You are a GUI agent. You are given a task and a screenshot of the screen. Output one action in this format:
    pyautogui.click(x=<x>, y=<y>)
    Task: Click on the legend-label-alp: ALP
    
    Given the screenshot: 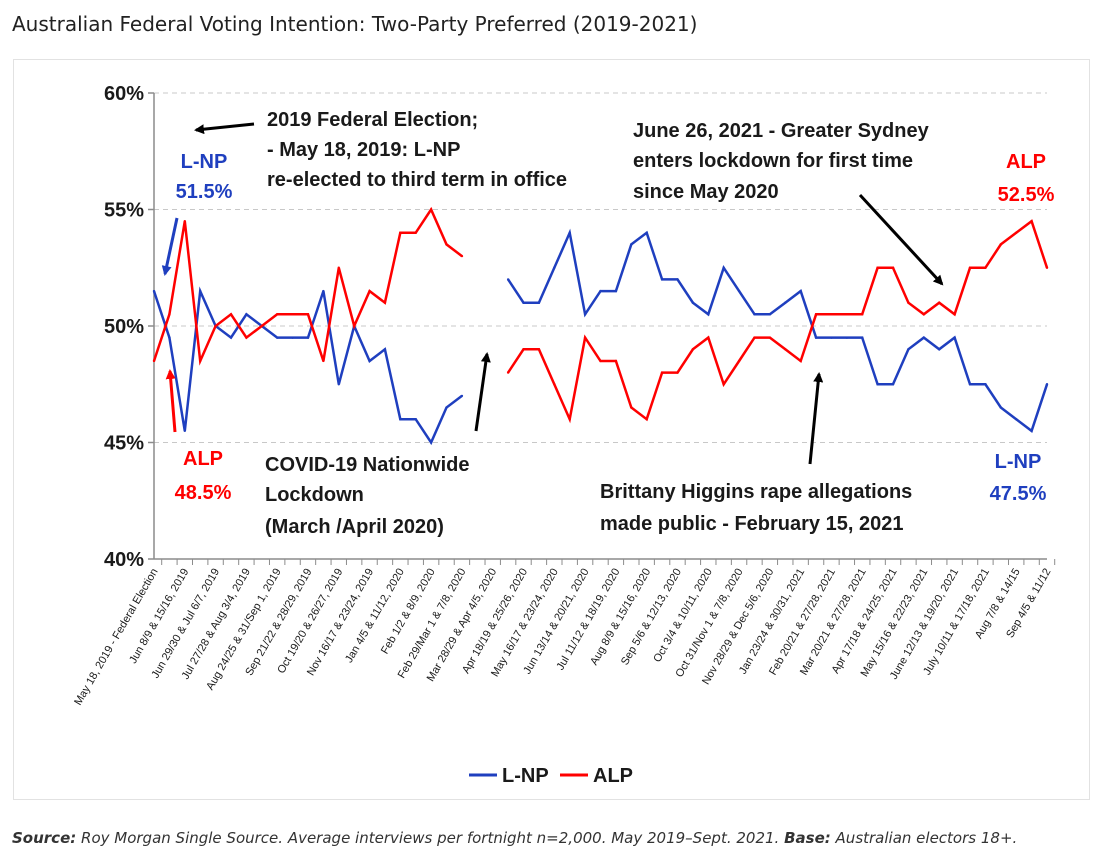 What is the action you would take?
    pyautogui.click(x=613, y=776)
    